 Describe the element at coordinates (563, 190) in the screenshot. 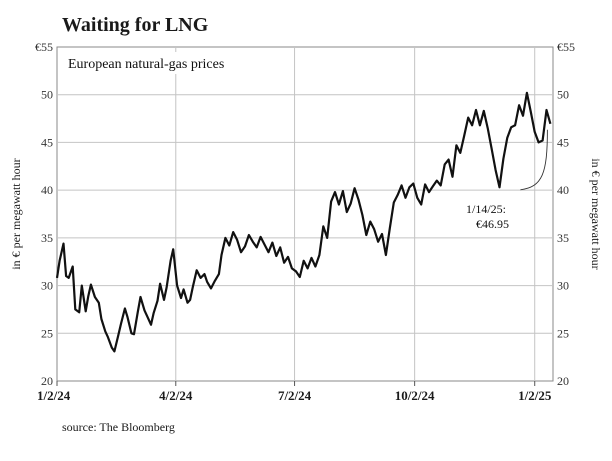

I see `y-tick-label-right: 40` at that location.